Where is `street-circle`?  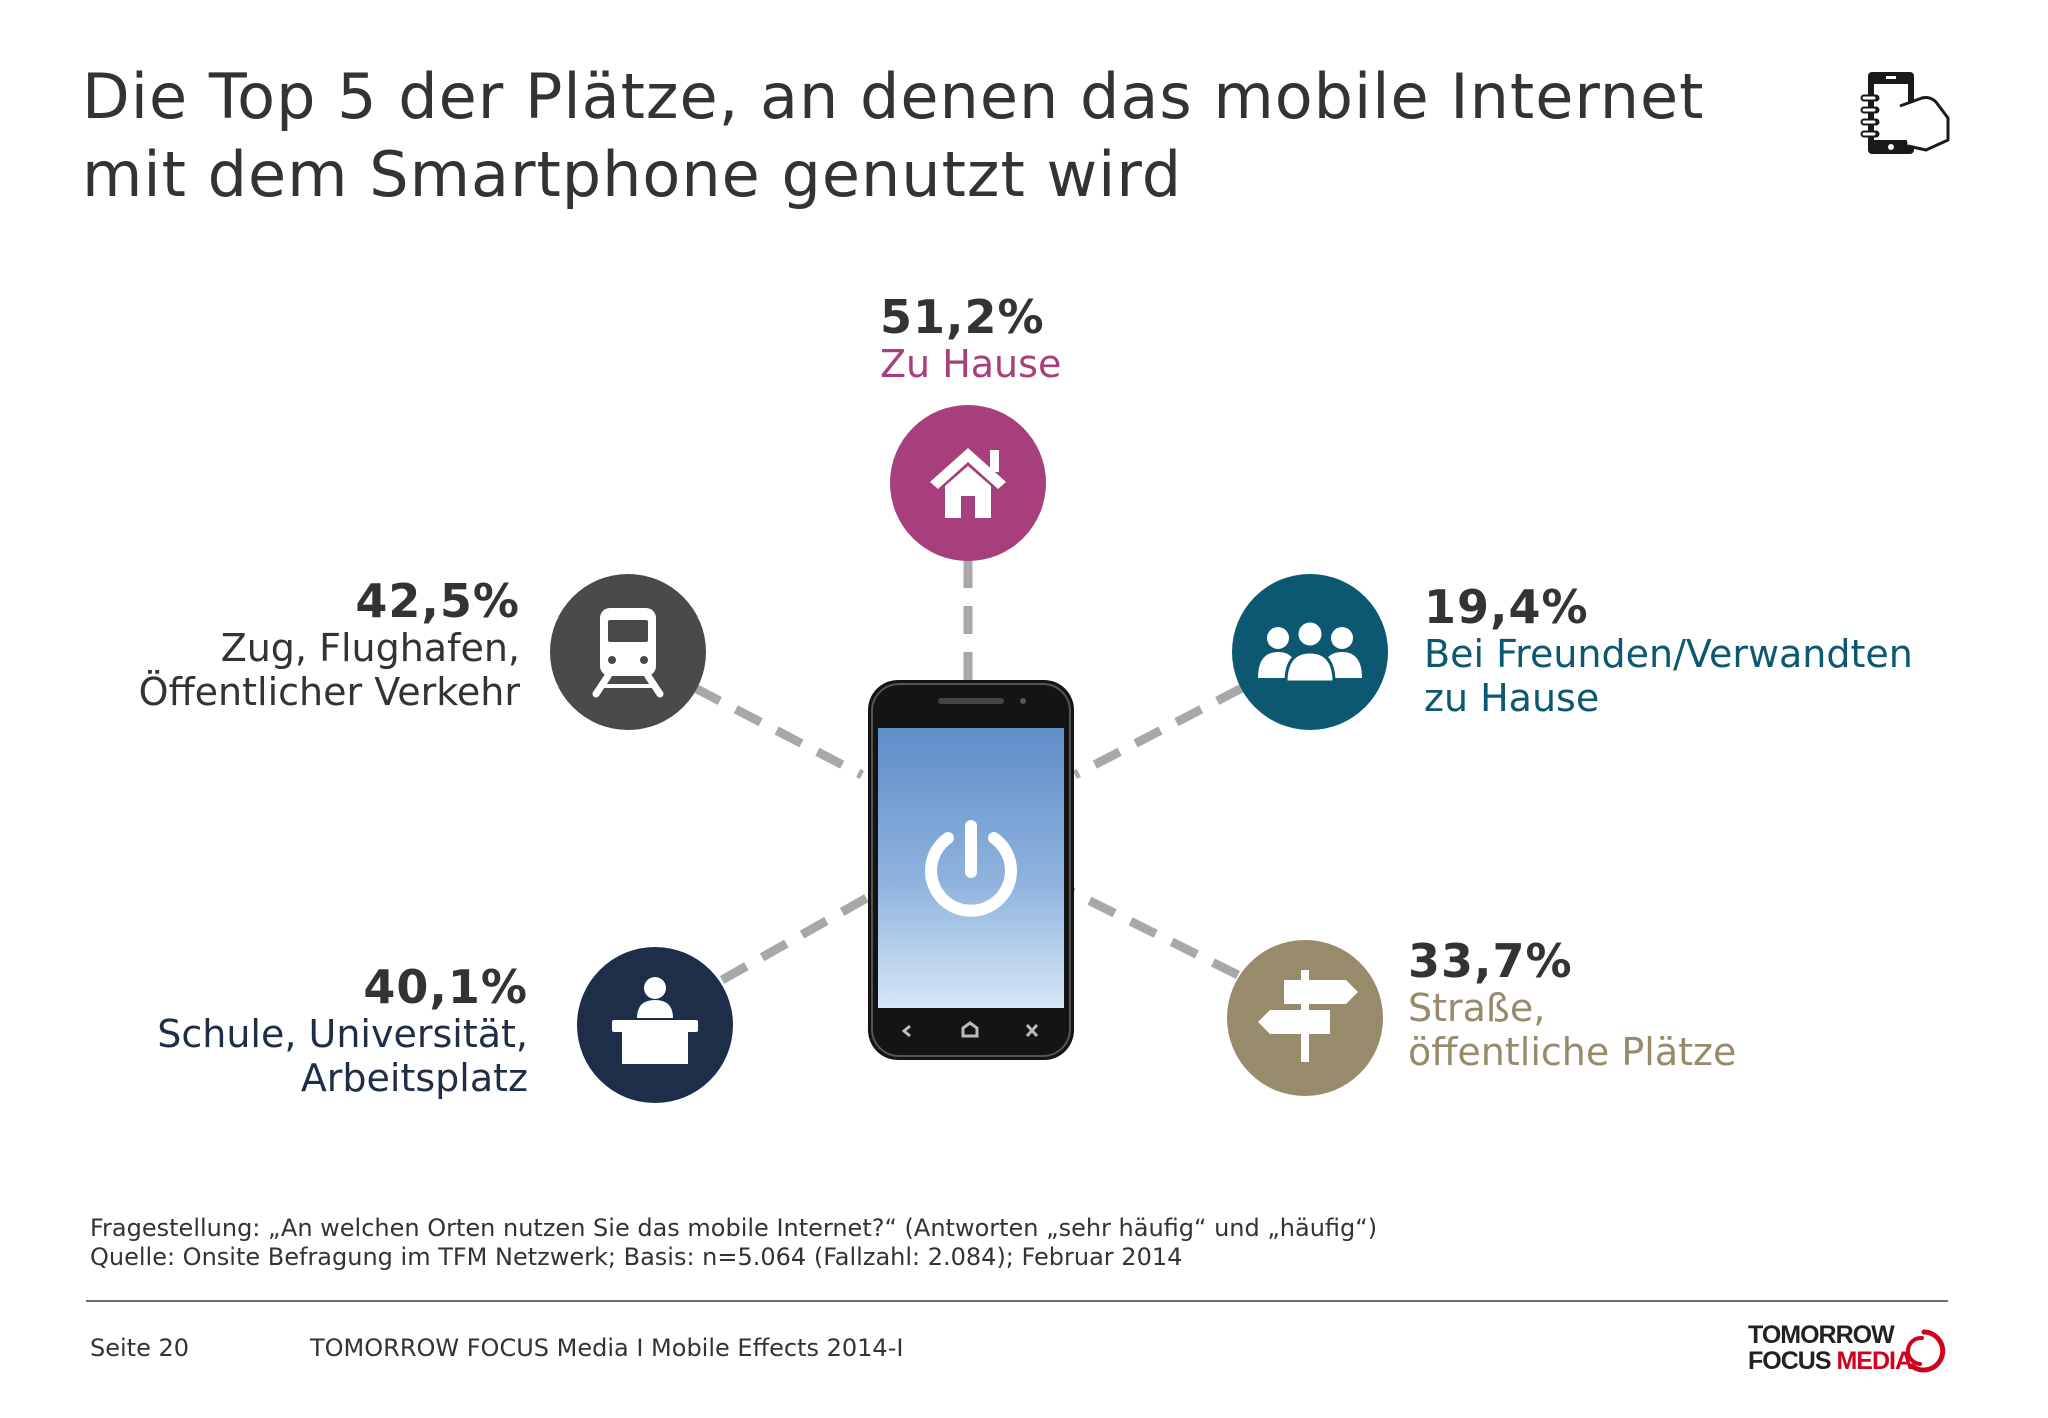 street-circle is located at coordinates (1305, 1018).